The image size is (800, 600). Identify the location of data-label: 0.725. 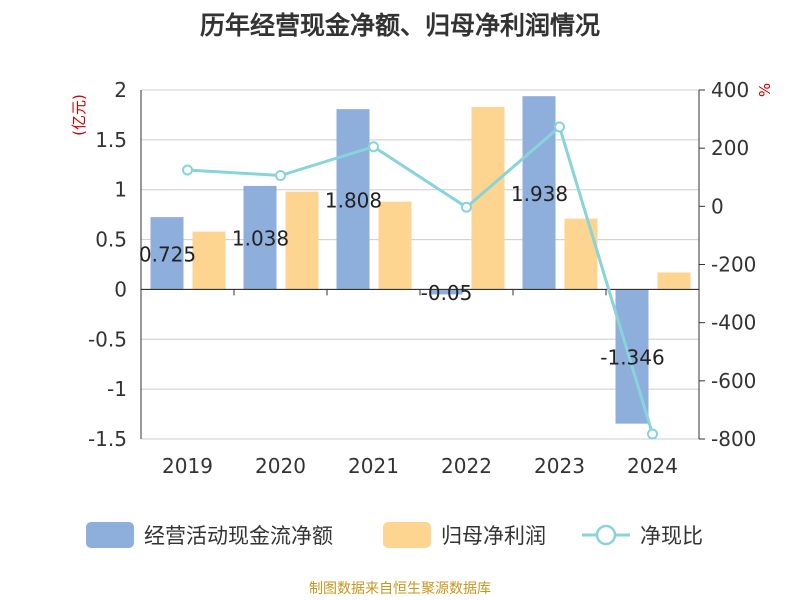
(167, 254).